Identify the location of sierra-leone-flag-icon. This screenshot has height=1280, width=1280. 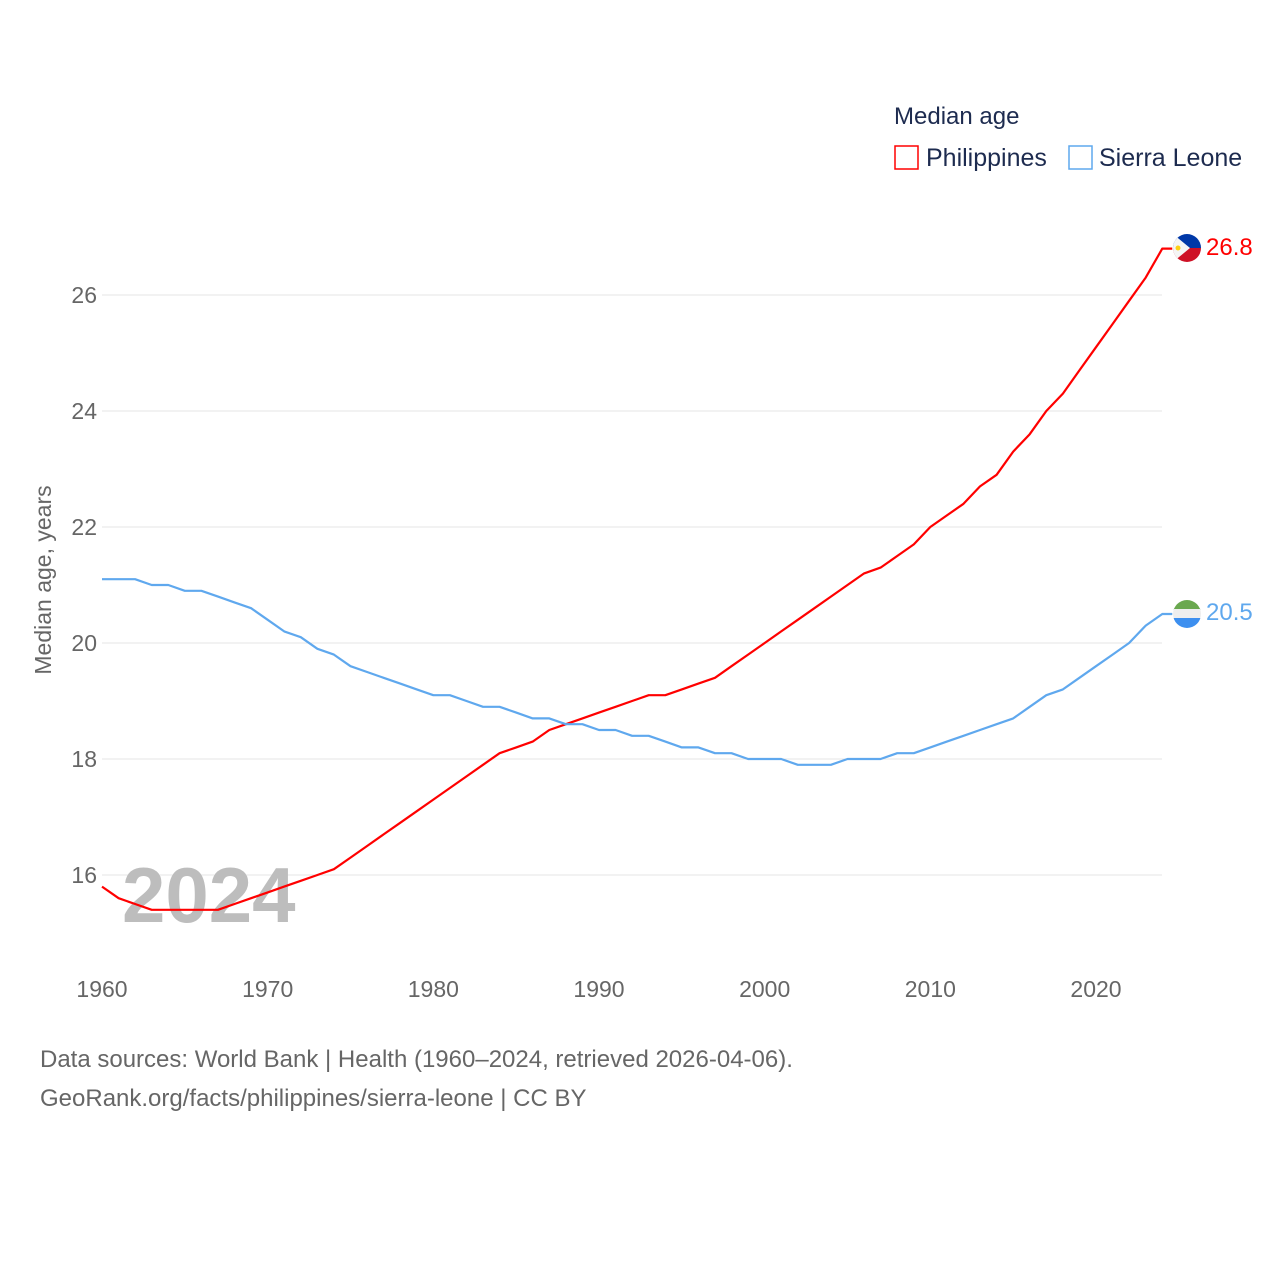
(1187, 614).